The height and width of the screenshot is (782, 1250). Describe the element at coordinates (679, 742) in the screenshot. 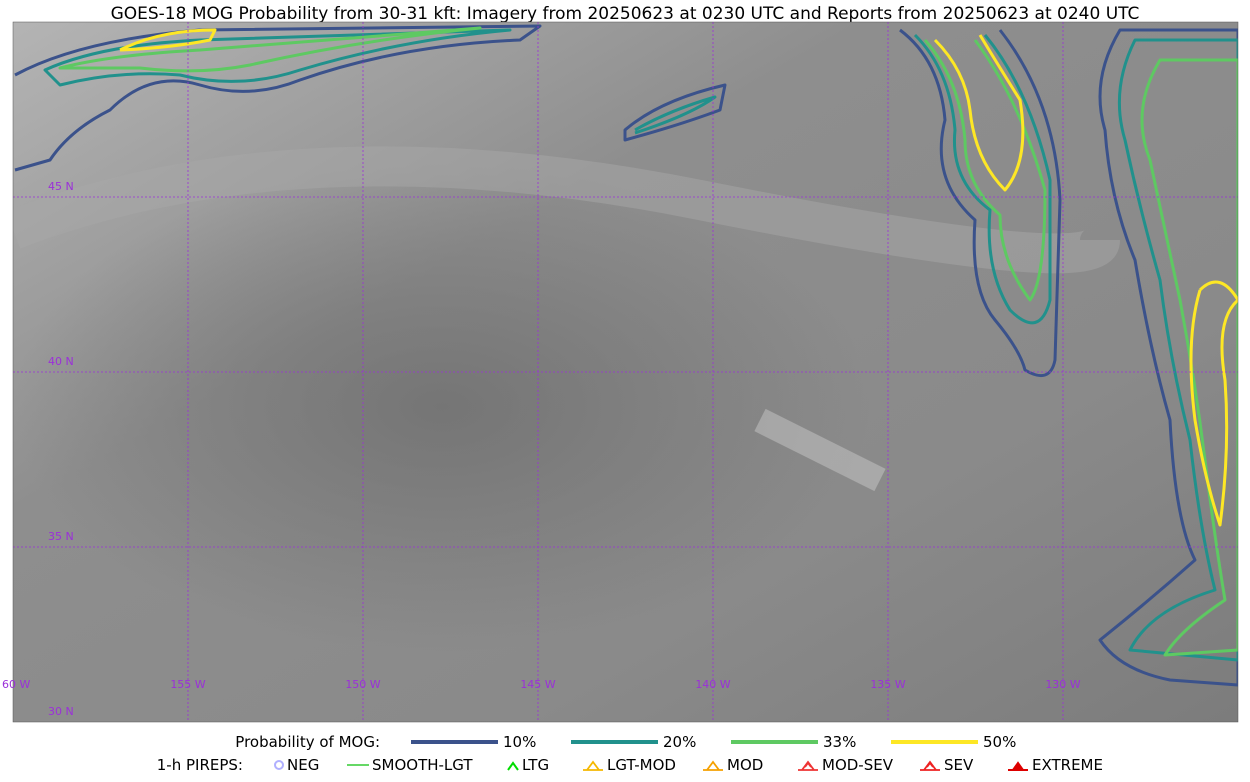

I see `legend-label: 20%` at that location.